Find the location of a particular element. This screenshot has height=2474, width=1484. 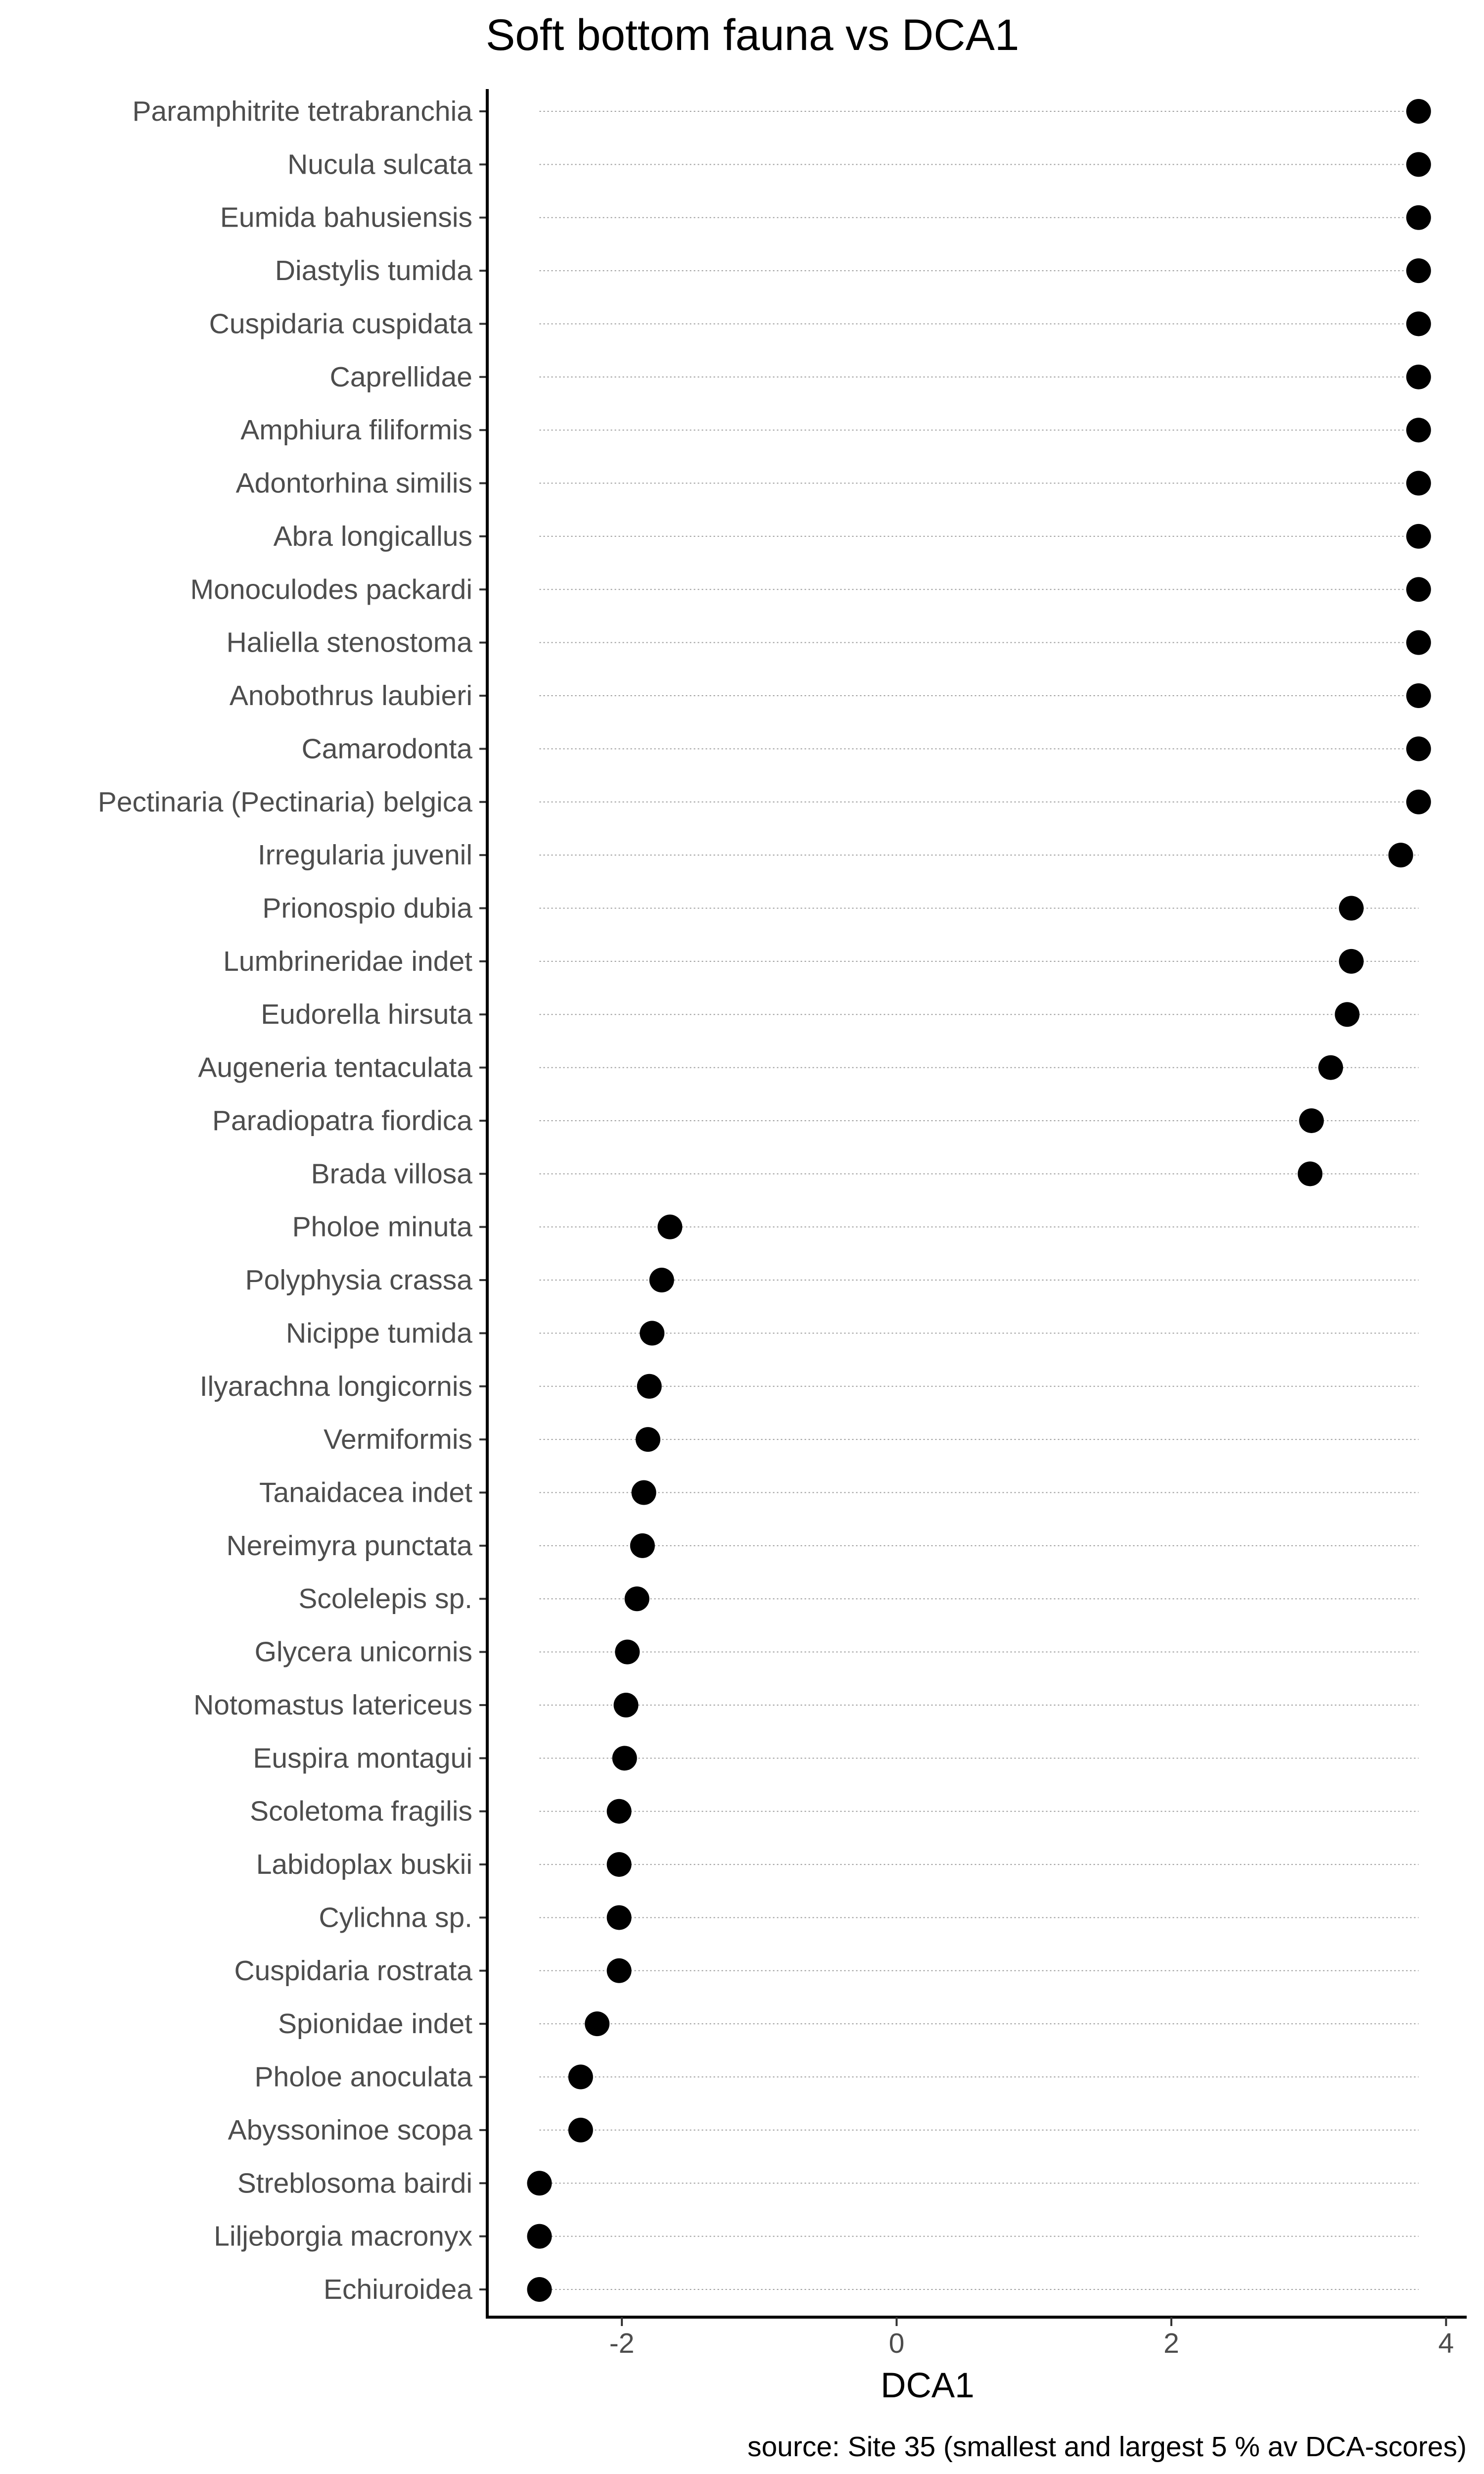

x-tick-label: -2 is located at coordinates (622, 2343).